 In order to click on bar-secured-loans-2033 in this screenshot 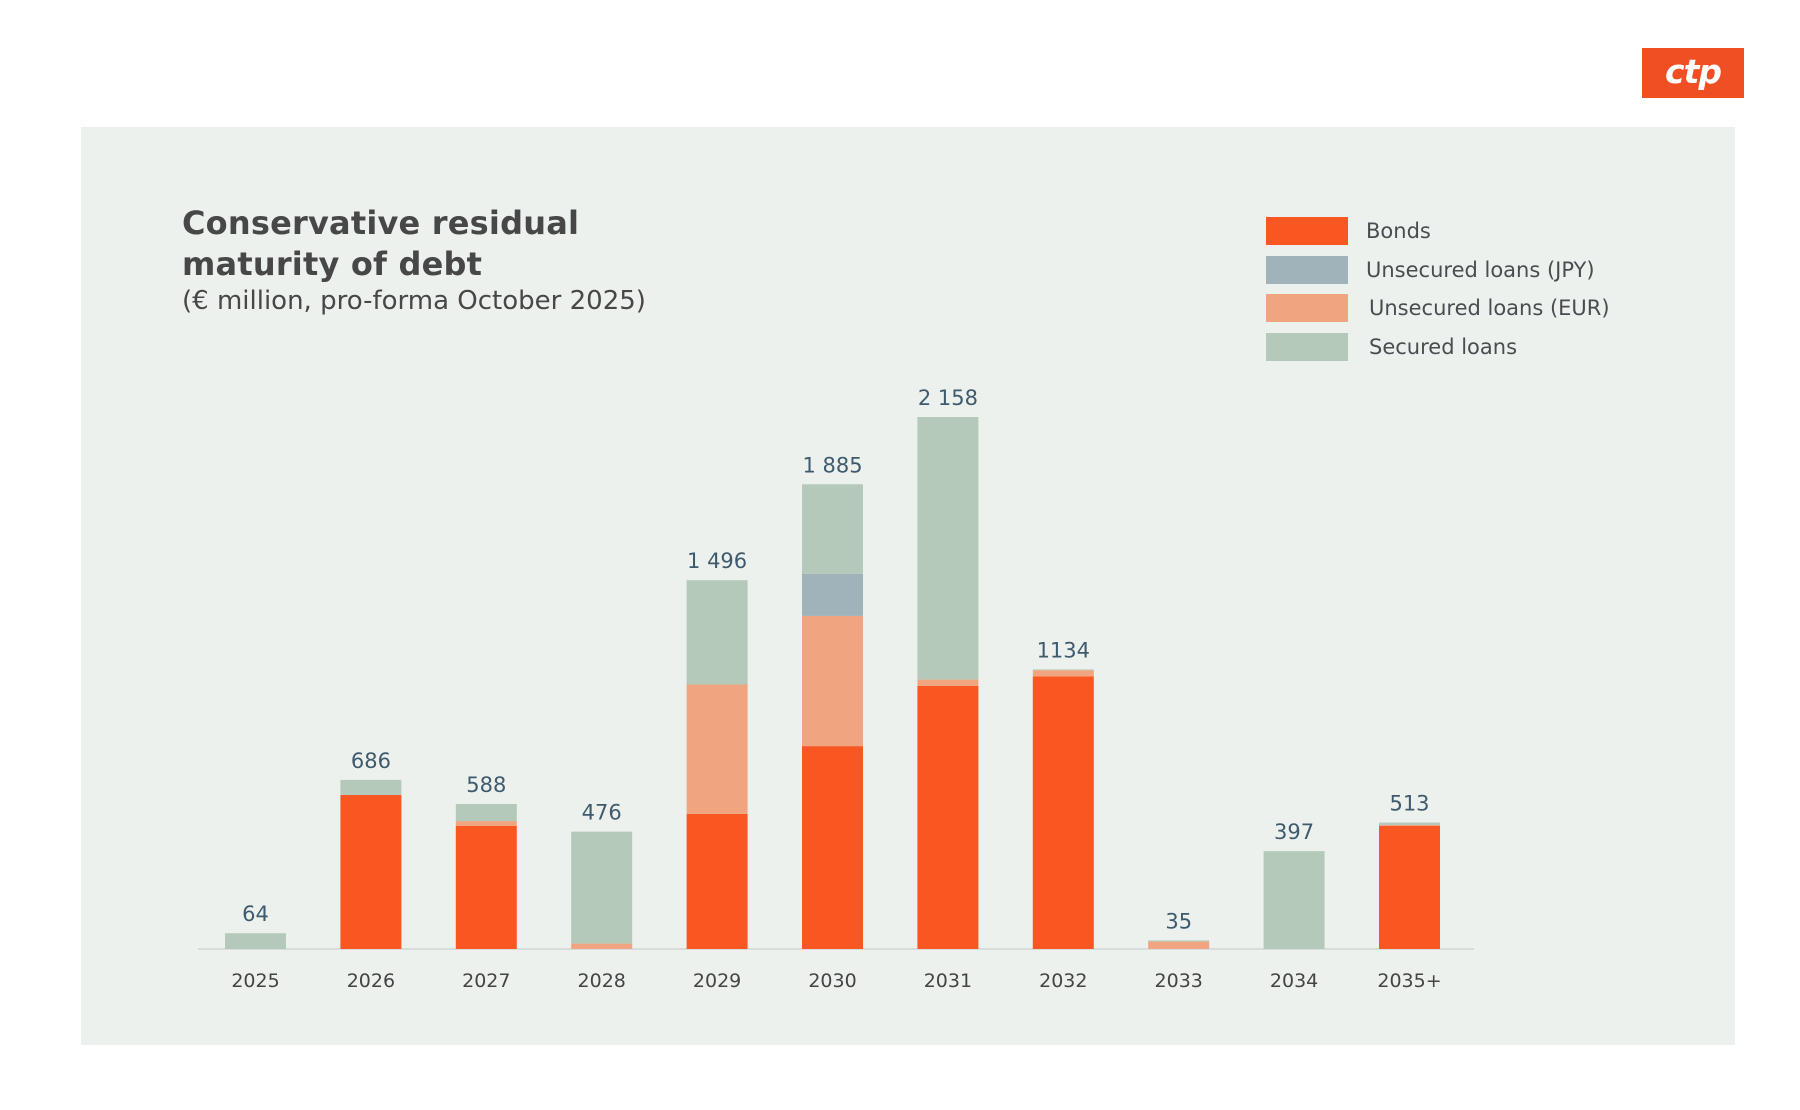, I will do `click(1179, 941)`.